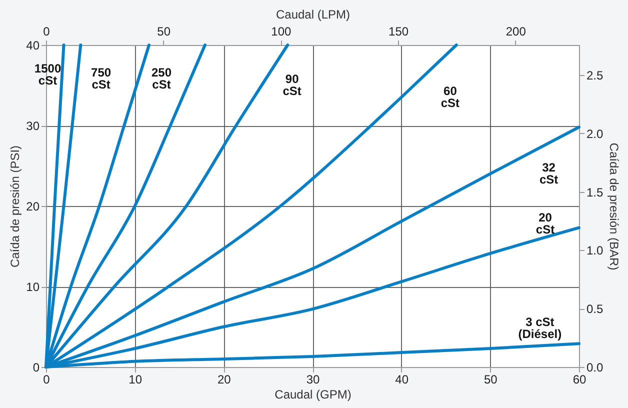 The width and height of the screenshot is (628, 408). Describe the element at coordinates (164, 31) in the screenshot. I see `x2-tick-label: 50` at that location.